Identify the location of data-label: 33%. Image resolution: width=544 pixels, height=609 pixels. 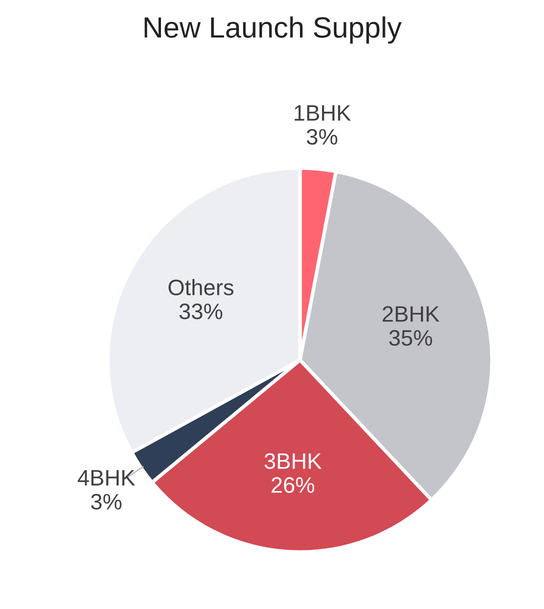
(200, 312).